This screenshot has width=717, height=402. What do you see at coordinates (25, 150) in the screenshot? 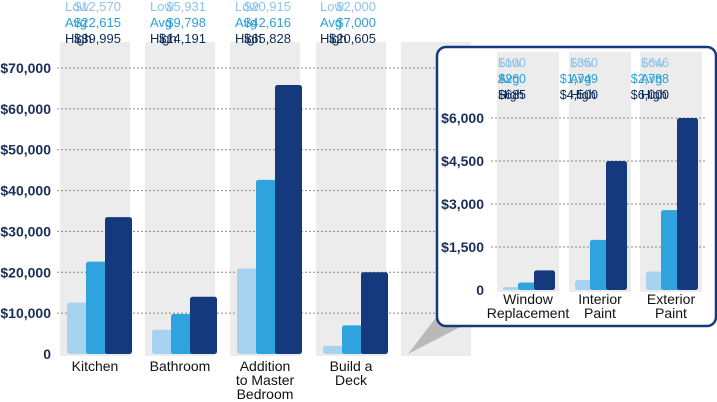
I see `y-tick-label: $50,000` at bounding box center [25, 150].